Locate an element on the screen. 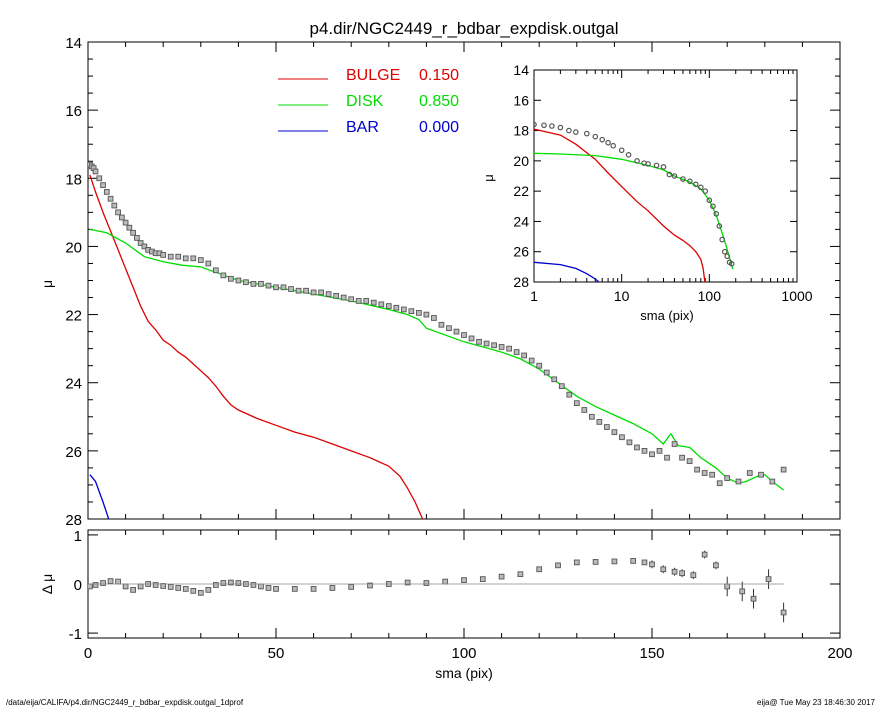 The width and height of the screenshot is (885, 708). residual-x-tick-label: 150 is located at coordinates (651, 653).